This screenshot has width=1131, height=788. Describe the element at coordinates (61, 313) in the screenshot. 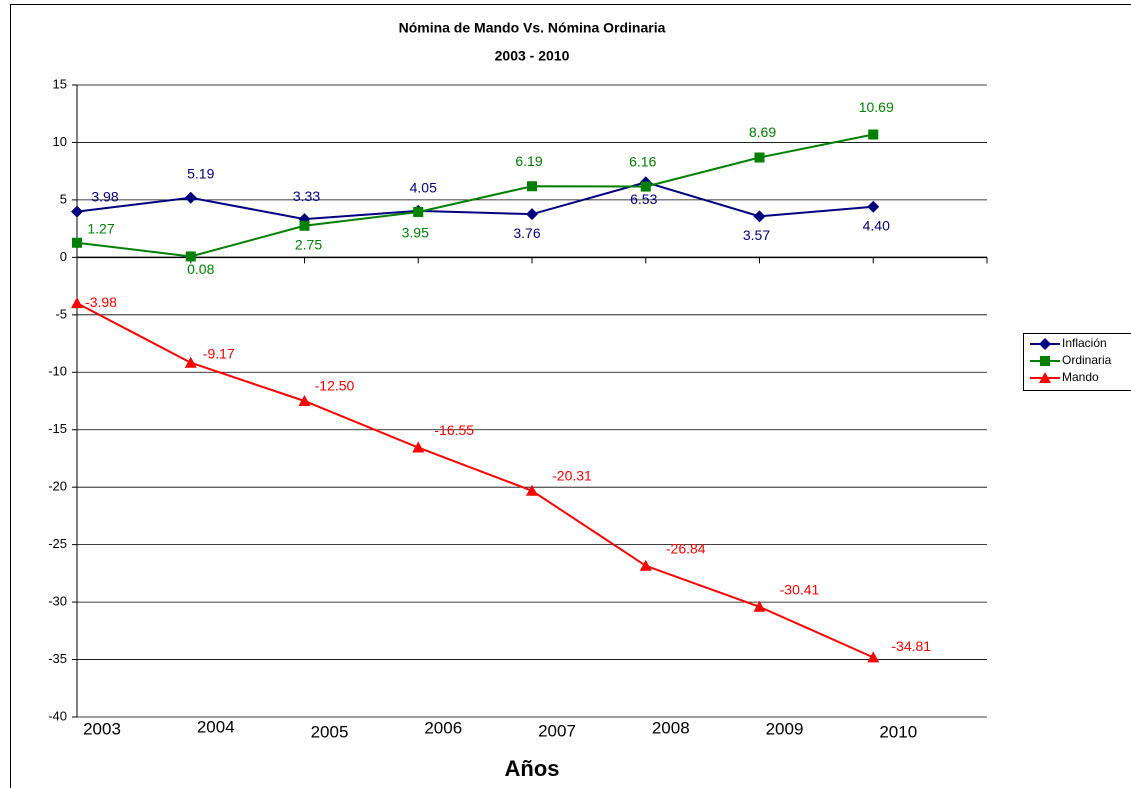

I see `y-tick-label: -5` at that location.